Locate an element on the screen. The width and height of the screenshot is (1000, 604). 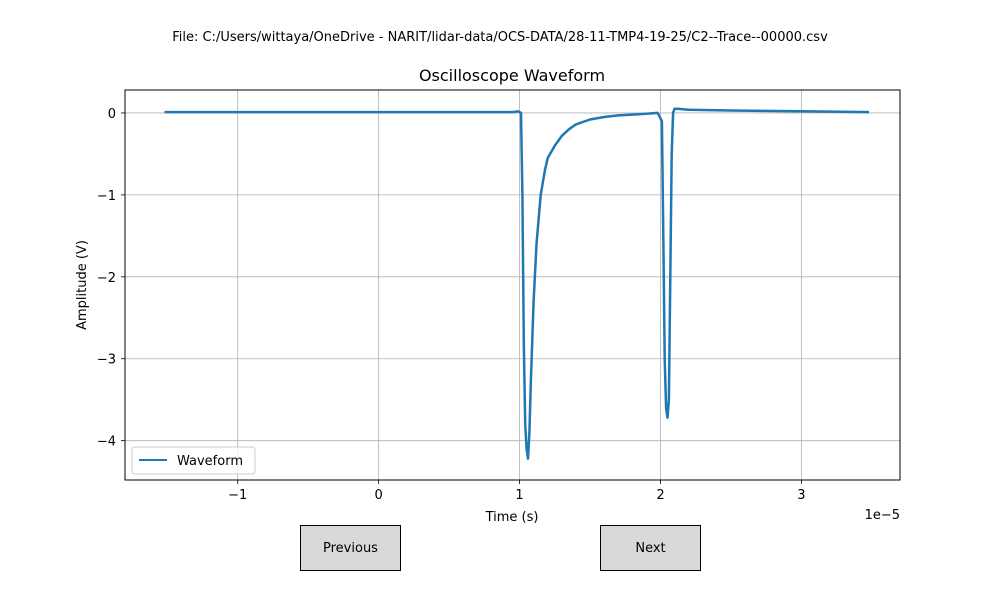
legend-box is located at coordinates (193, 460).